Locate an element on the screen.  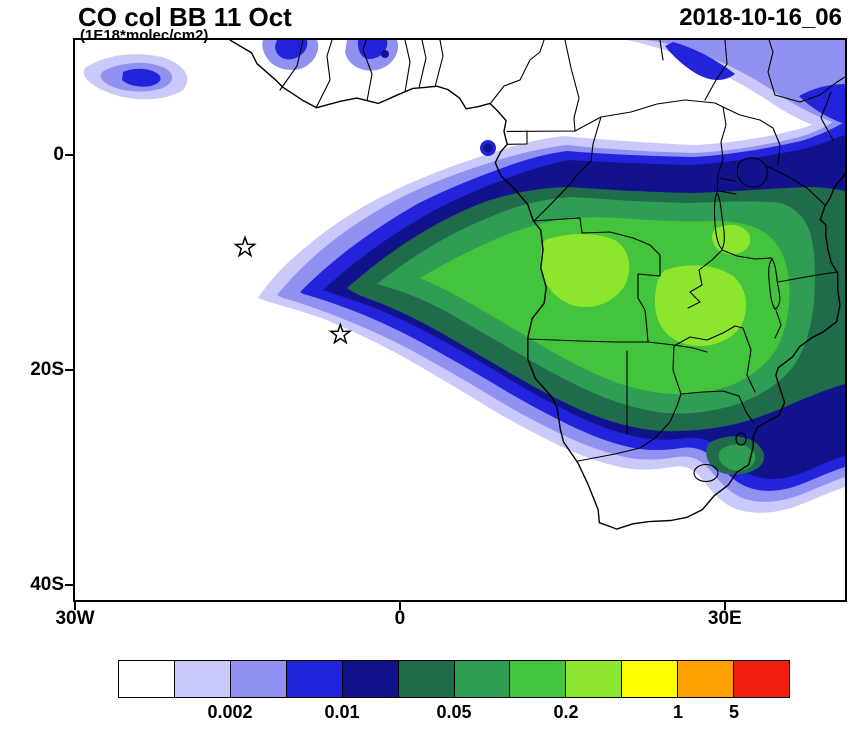
colorbar-tick-label: 5 is located at coordinates (733, 712).